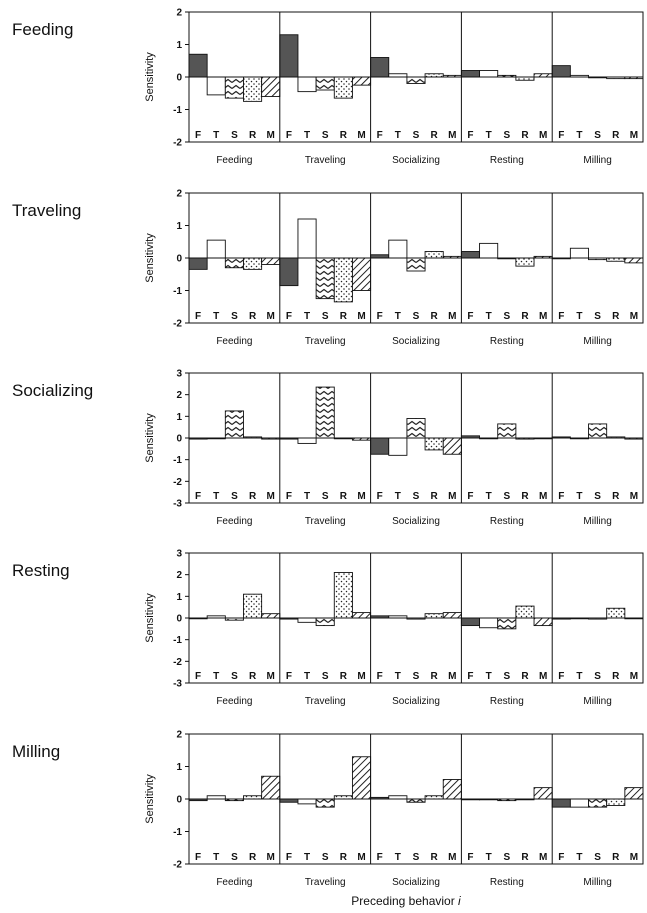  Describe the element at coordinates (179, 597) in the screenshot. I see `y-tick-label: 1` at that location.